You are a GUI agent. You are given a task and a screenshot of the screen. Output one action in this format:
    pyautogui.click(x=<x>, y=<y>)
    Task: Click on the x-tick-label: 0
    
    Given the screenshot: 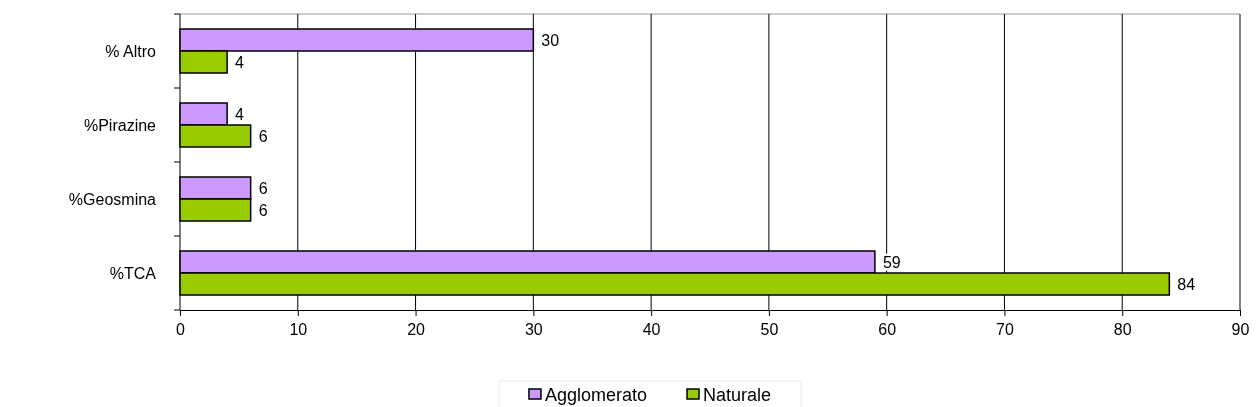 What is the action you would take?
    pyautogui.click(x=181, y=329)
    